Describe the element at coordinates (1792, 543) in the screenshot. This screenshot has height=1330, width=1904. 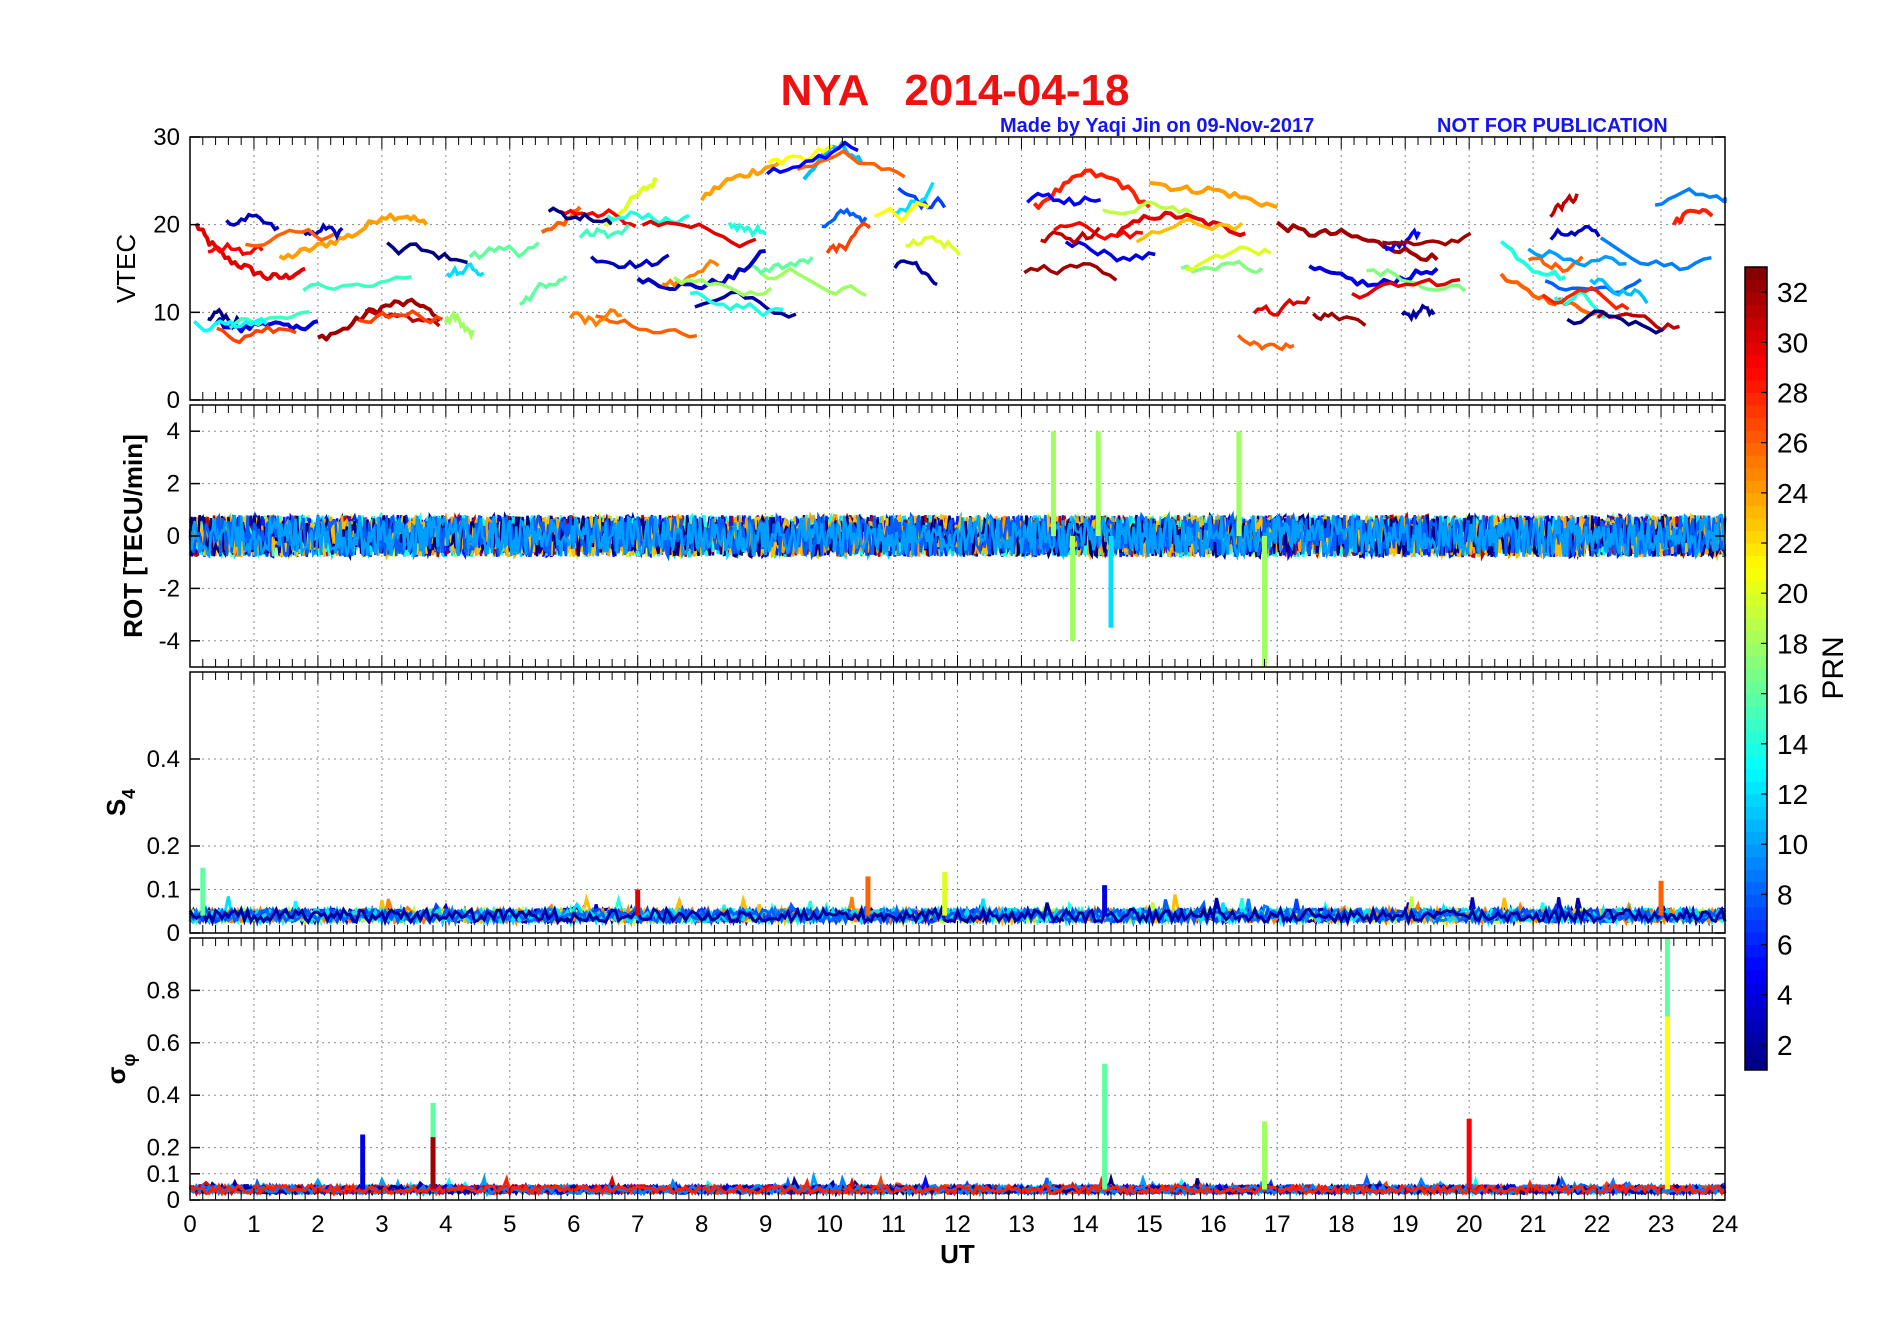
I see `colorbar-tick-label: 22` at that location.